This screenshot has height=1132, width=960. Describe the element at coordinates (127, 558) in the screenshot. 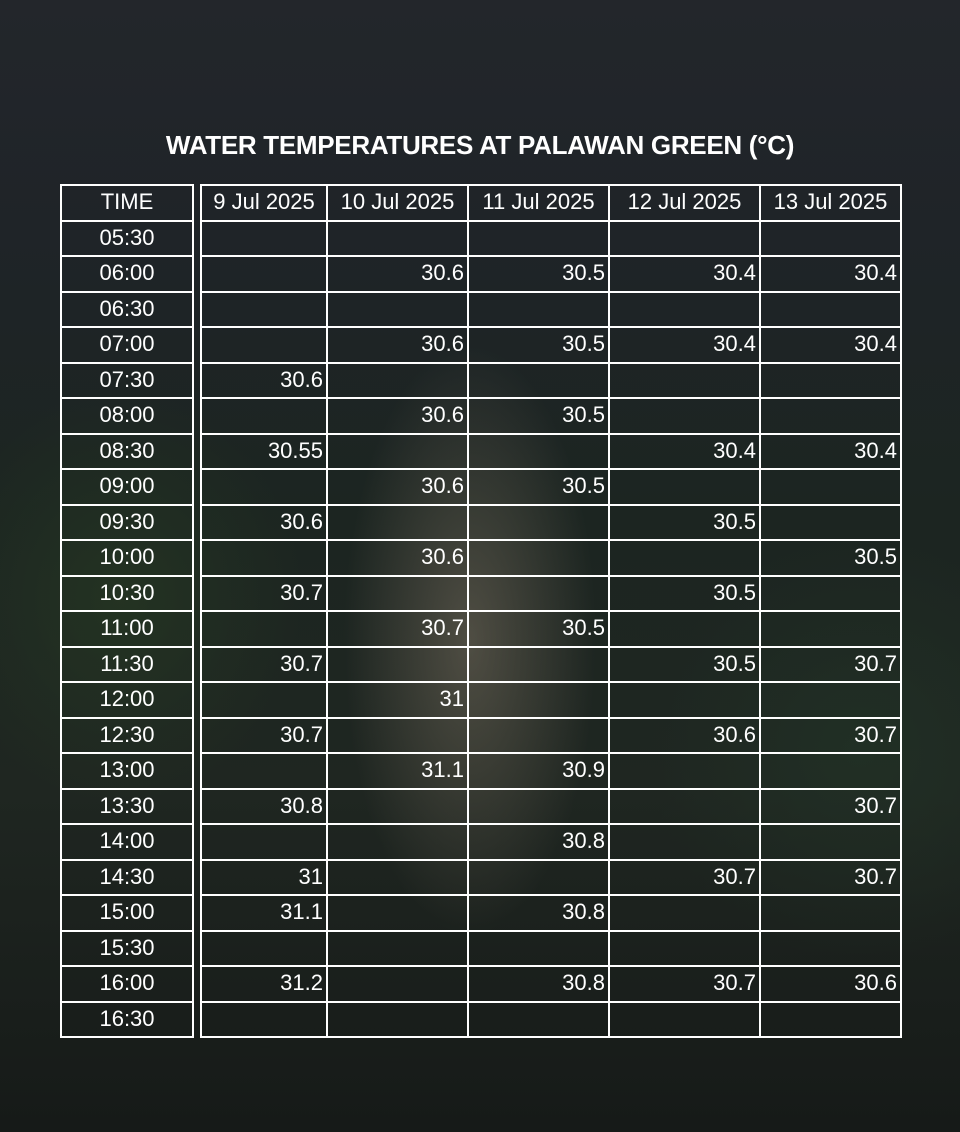

I see `time-cell: 10:00` at that location.